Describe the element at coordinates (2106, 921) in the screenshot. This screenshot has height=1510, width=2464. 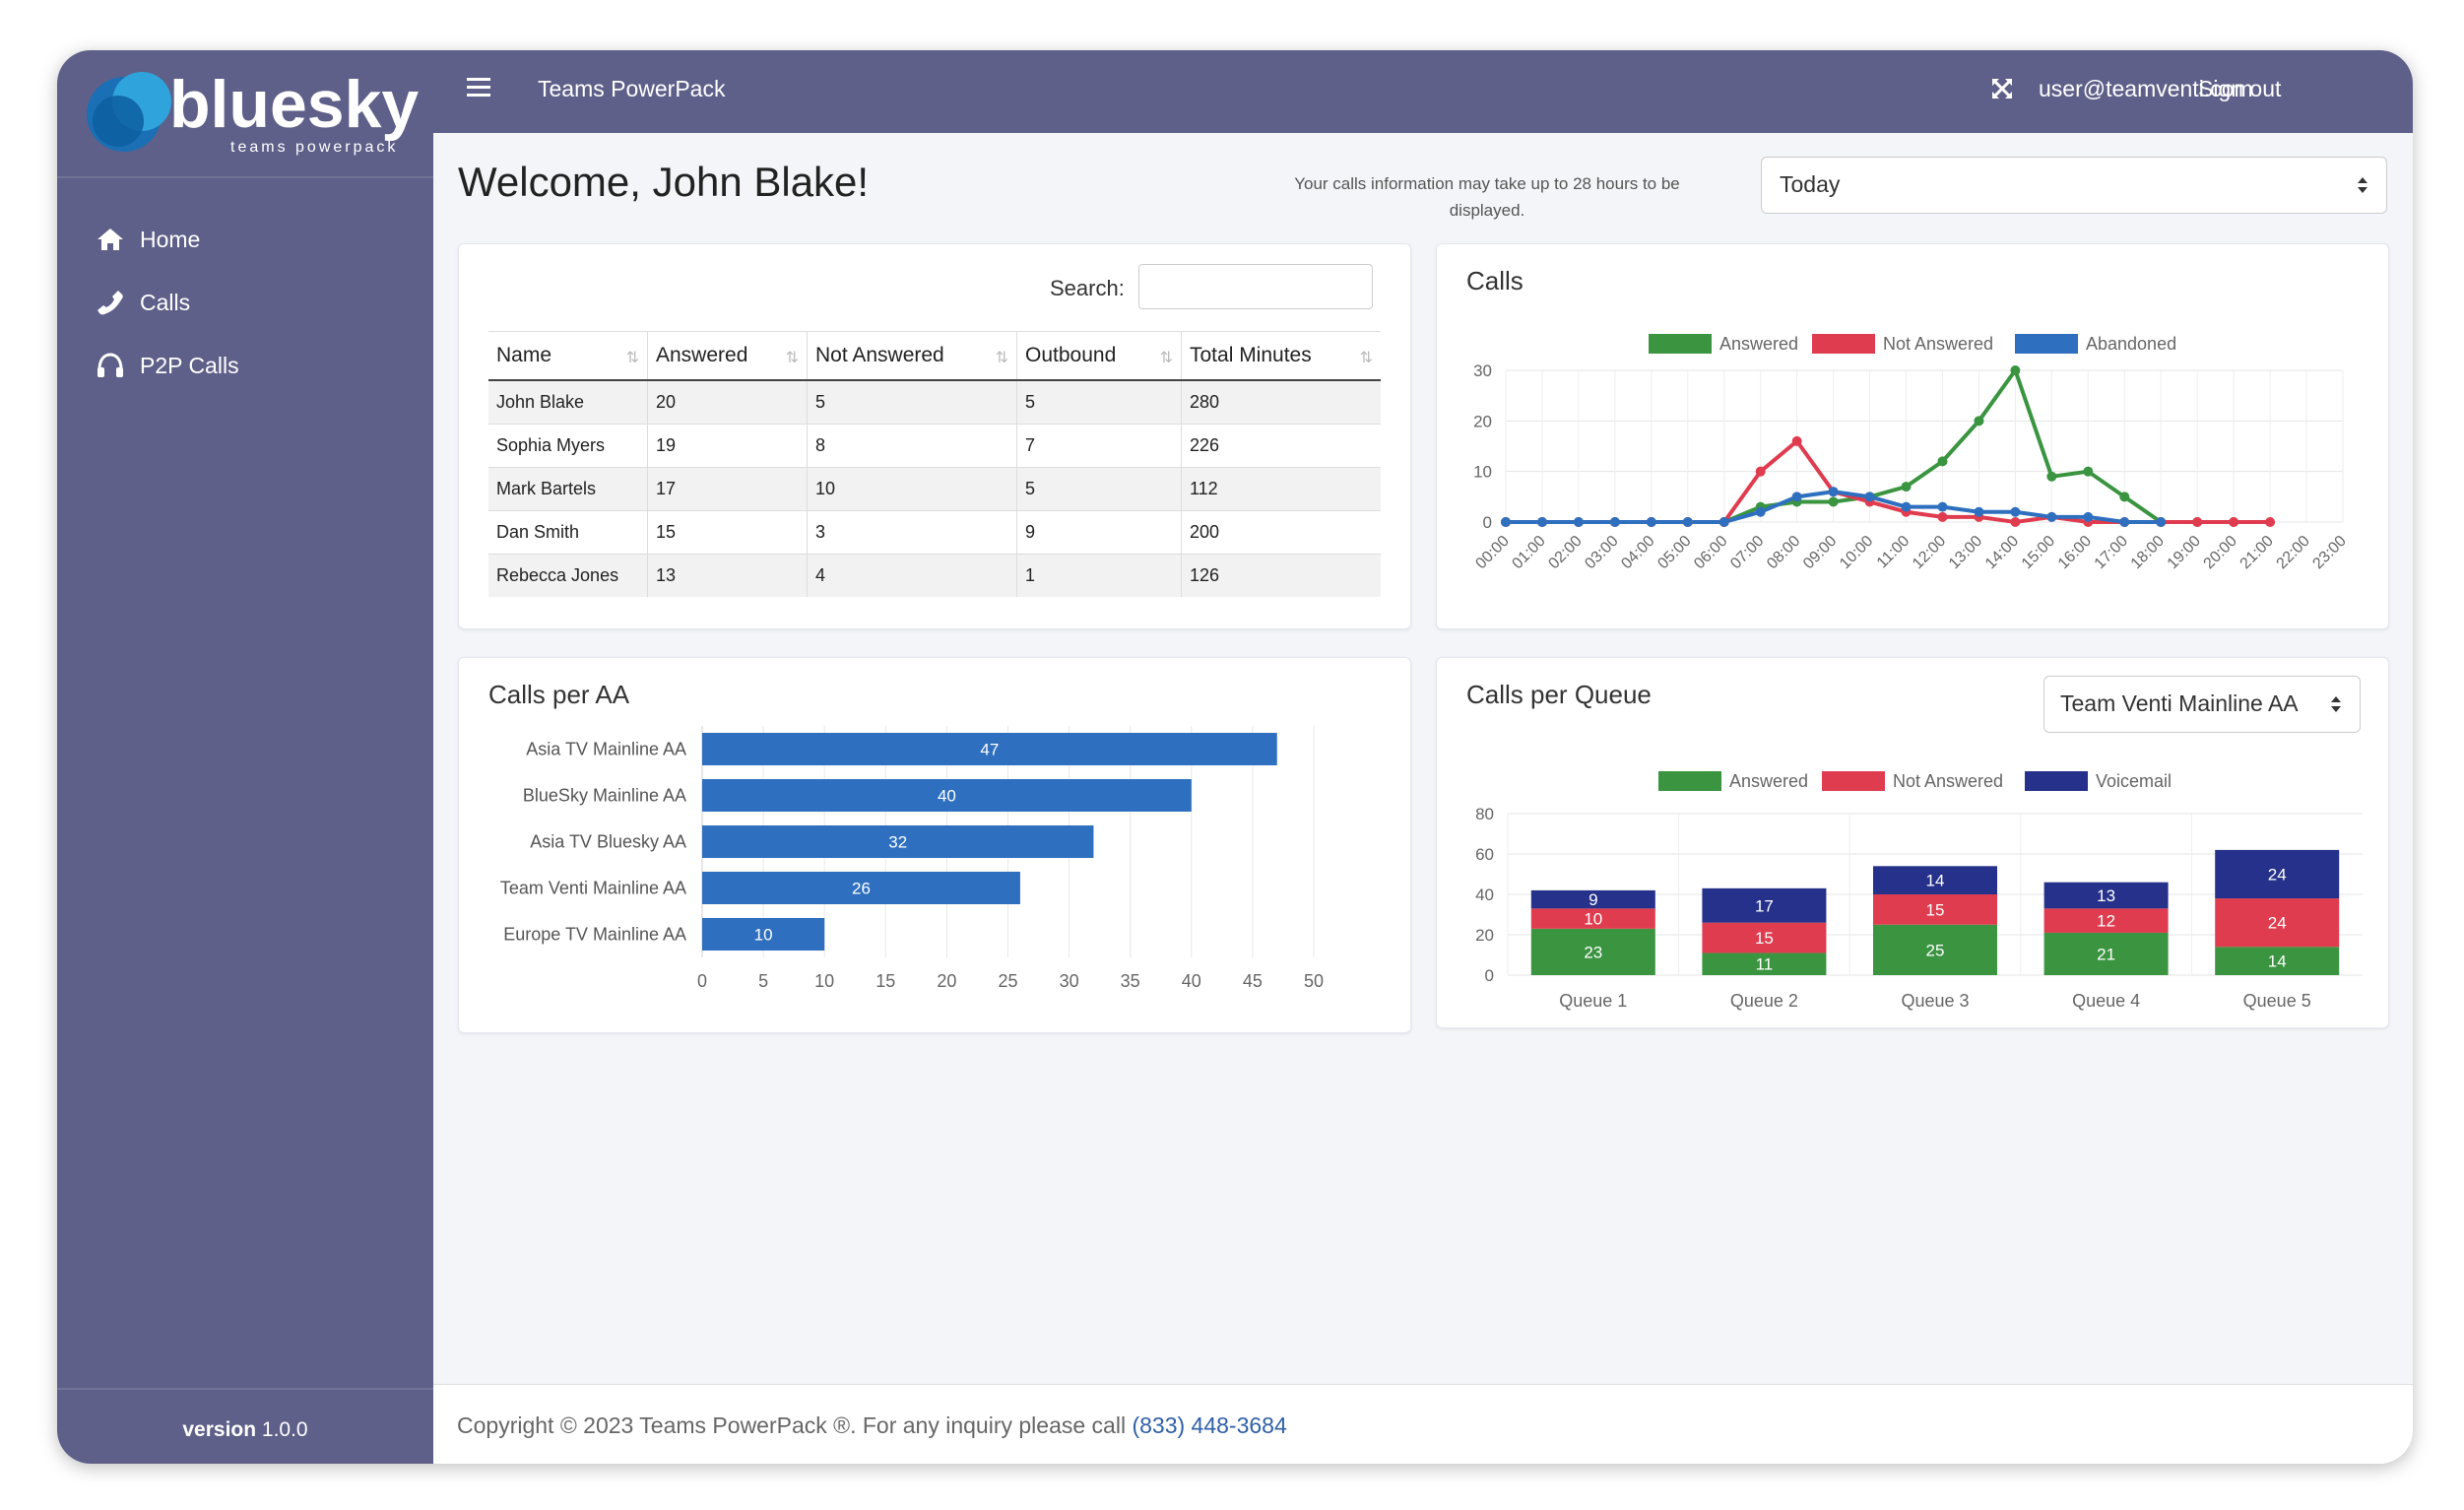
I see `bar-value-label: 12` at that location.